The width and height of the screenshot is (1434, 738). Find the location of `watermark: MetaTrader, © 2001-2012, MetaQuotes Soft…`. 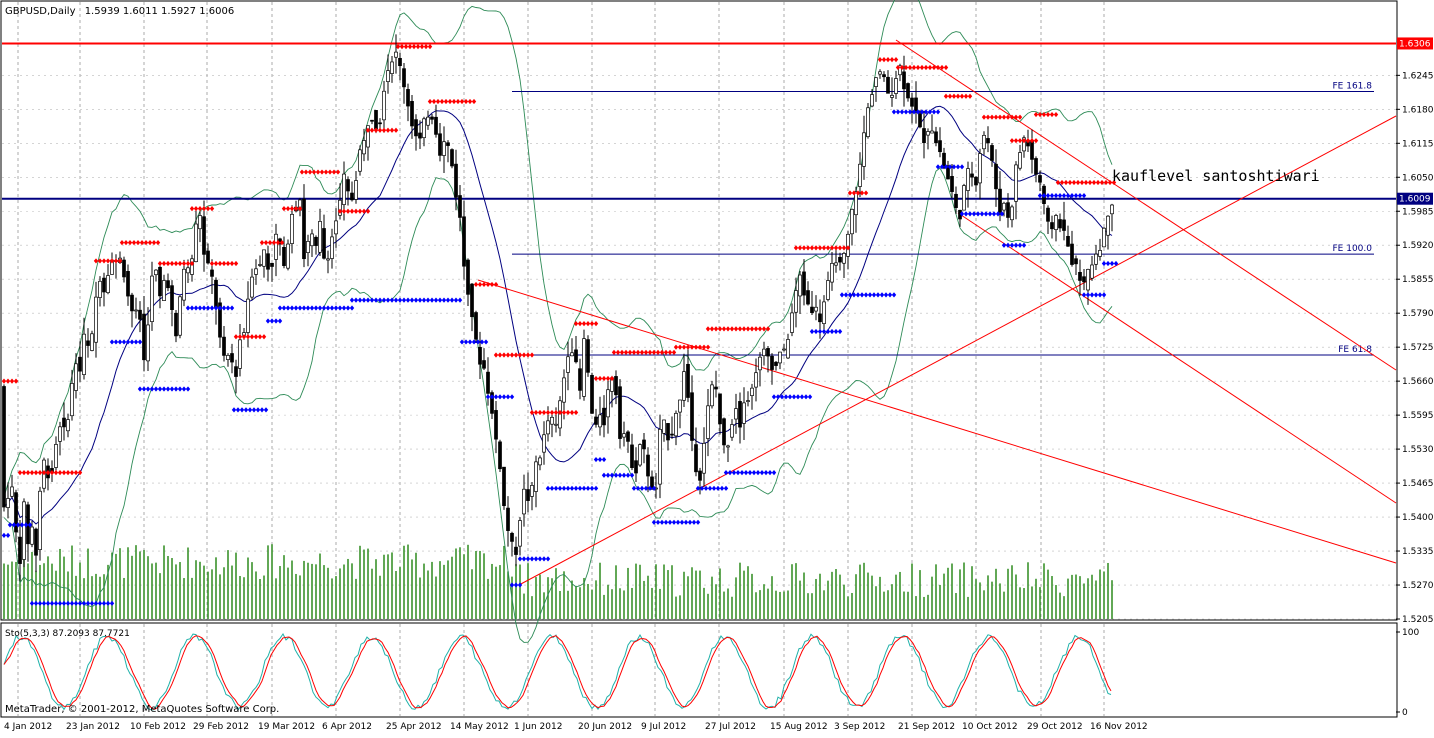

watermark: MetaTrader, © 2001-2012, MetaQuotes Soft… is located at coordinates (142, 709).